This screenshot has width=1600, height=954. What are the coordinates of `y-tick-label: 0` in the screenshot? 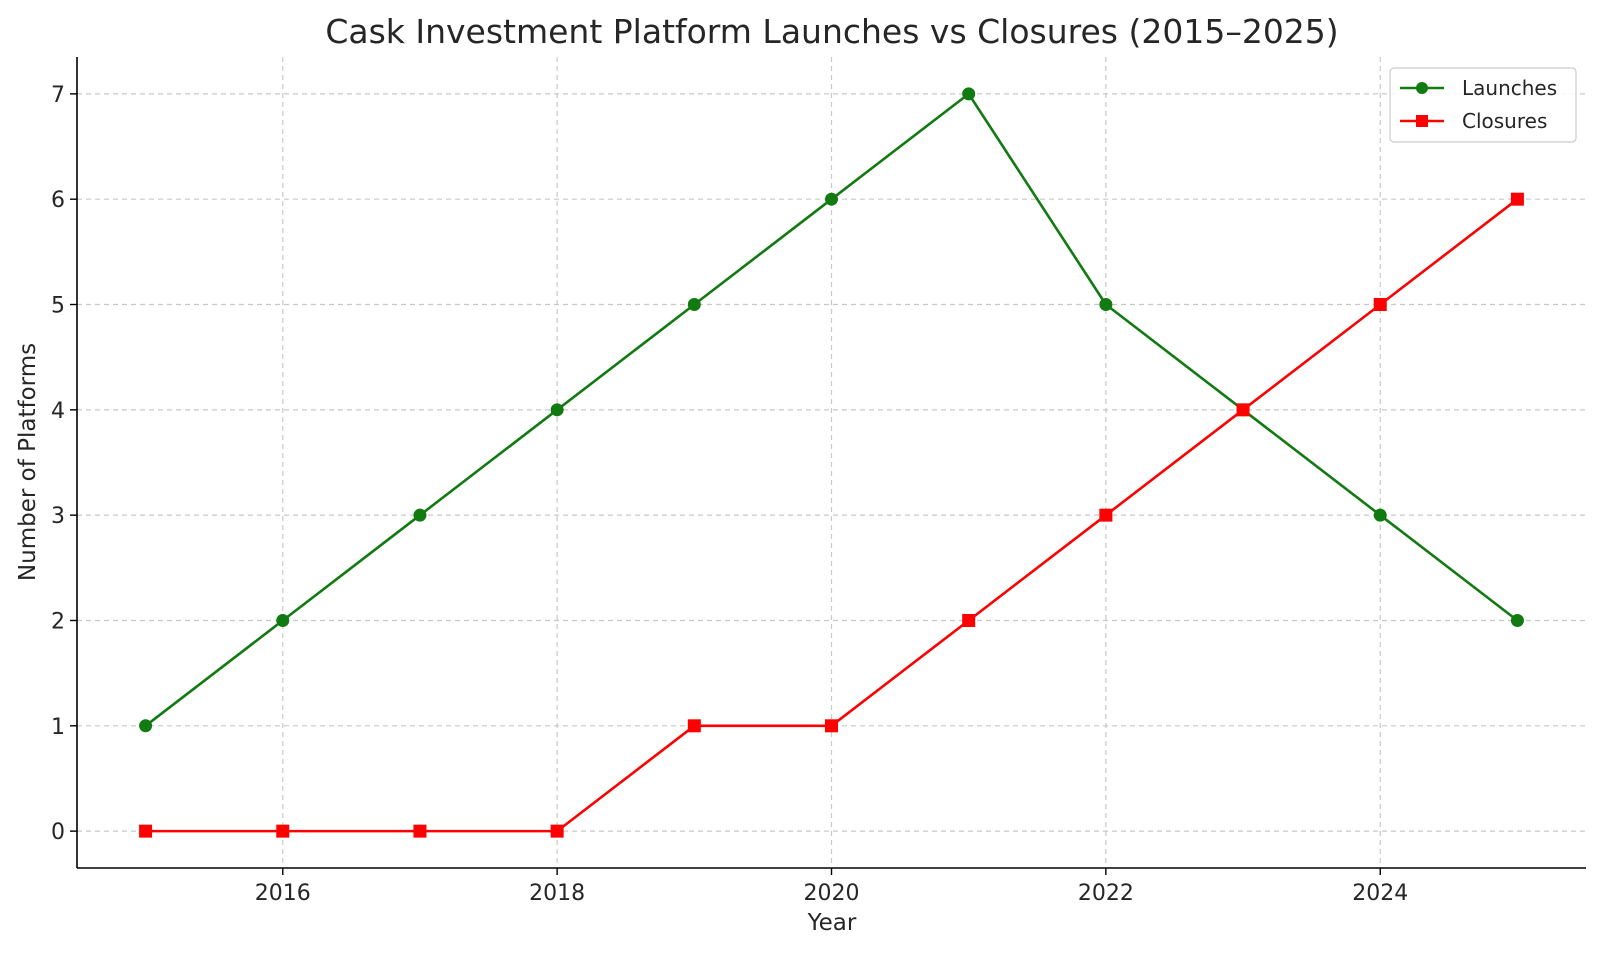 It's located at (58, 832).